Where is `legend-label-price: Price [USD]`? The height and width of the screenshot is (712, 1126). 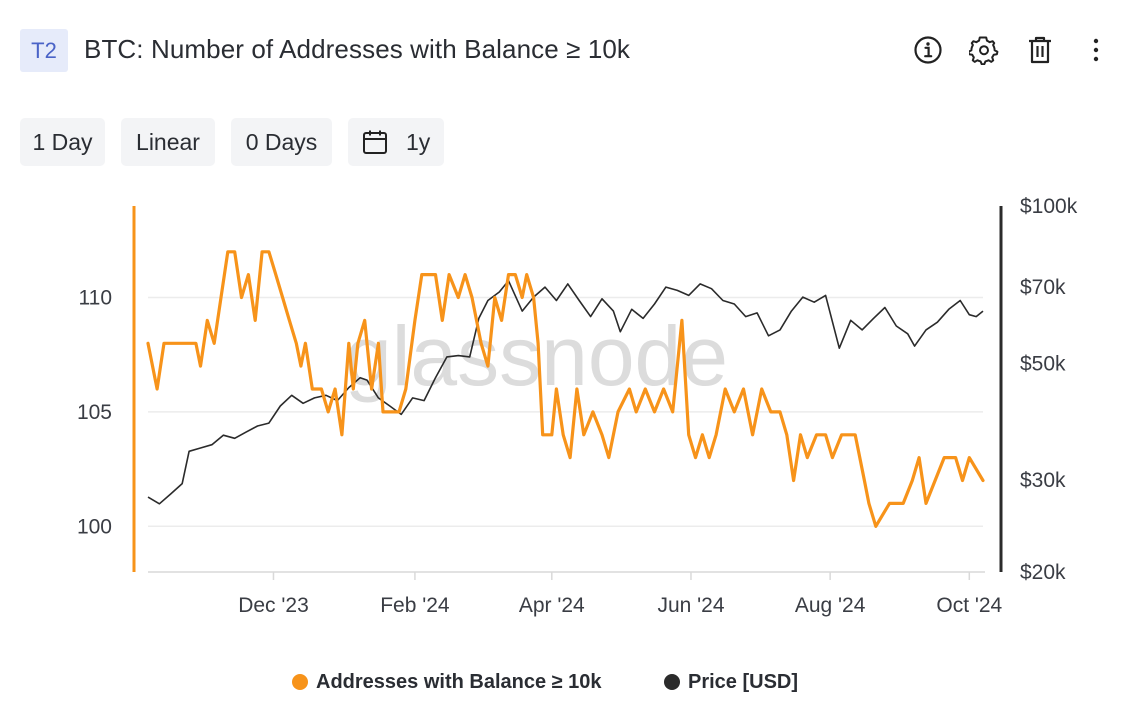
legend-label-price: Price [USD] is located at coordinates (743, 681).